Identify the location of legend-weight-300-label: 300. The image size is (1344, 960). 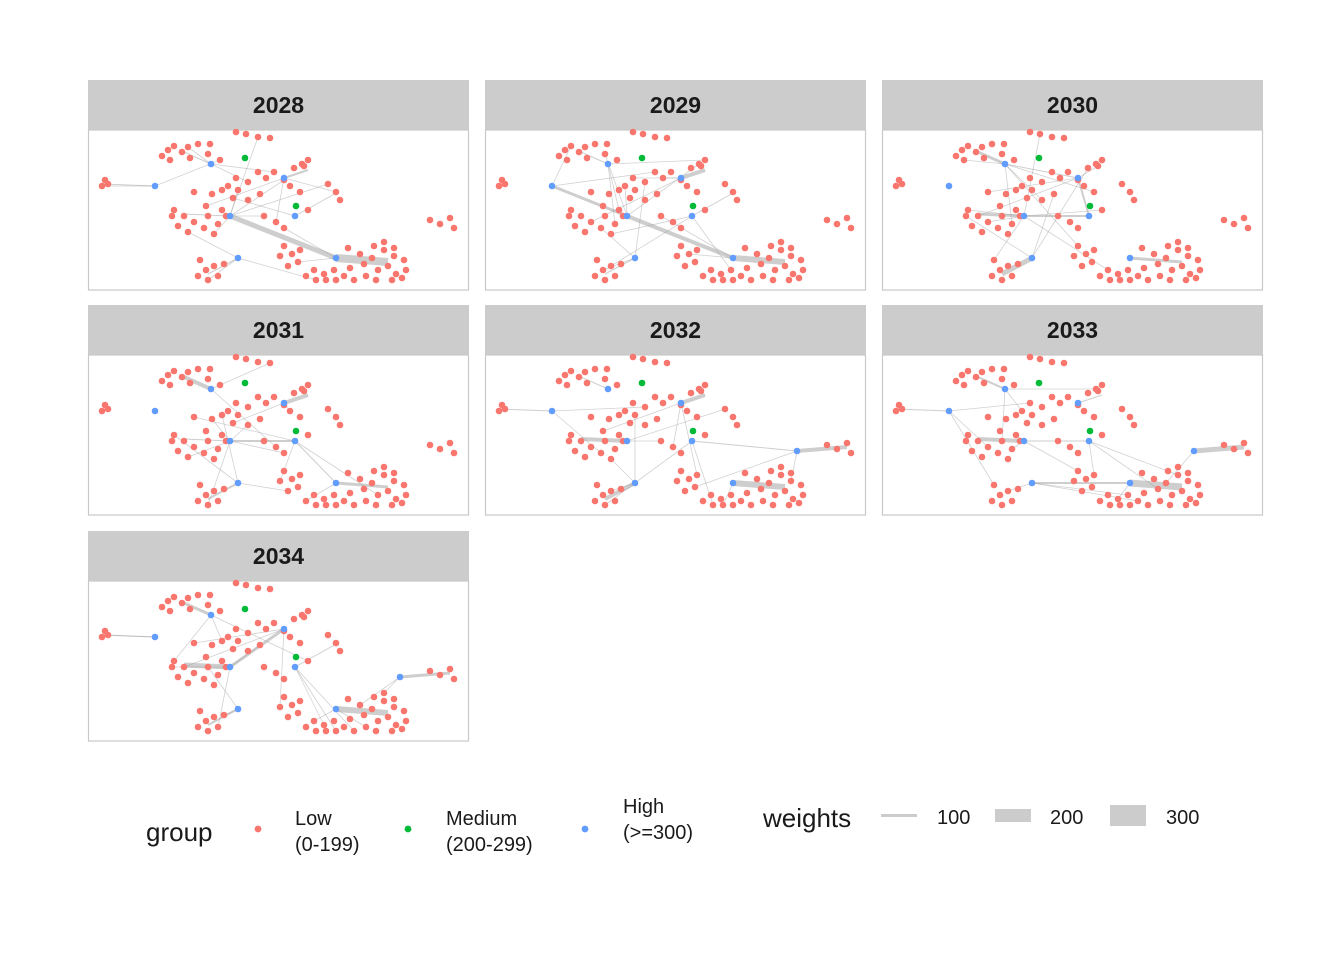
(1182, 818).